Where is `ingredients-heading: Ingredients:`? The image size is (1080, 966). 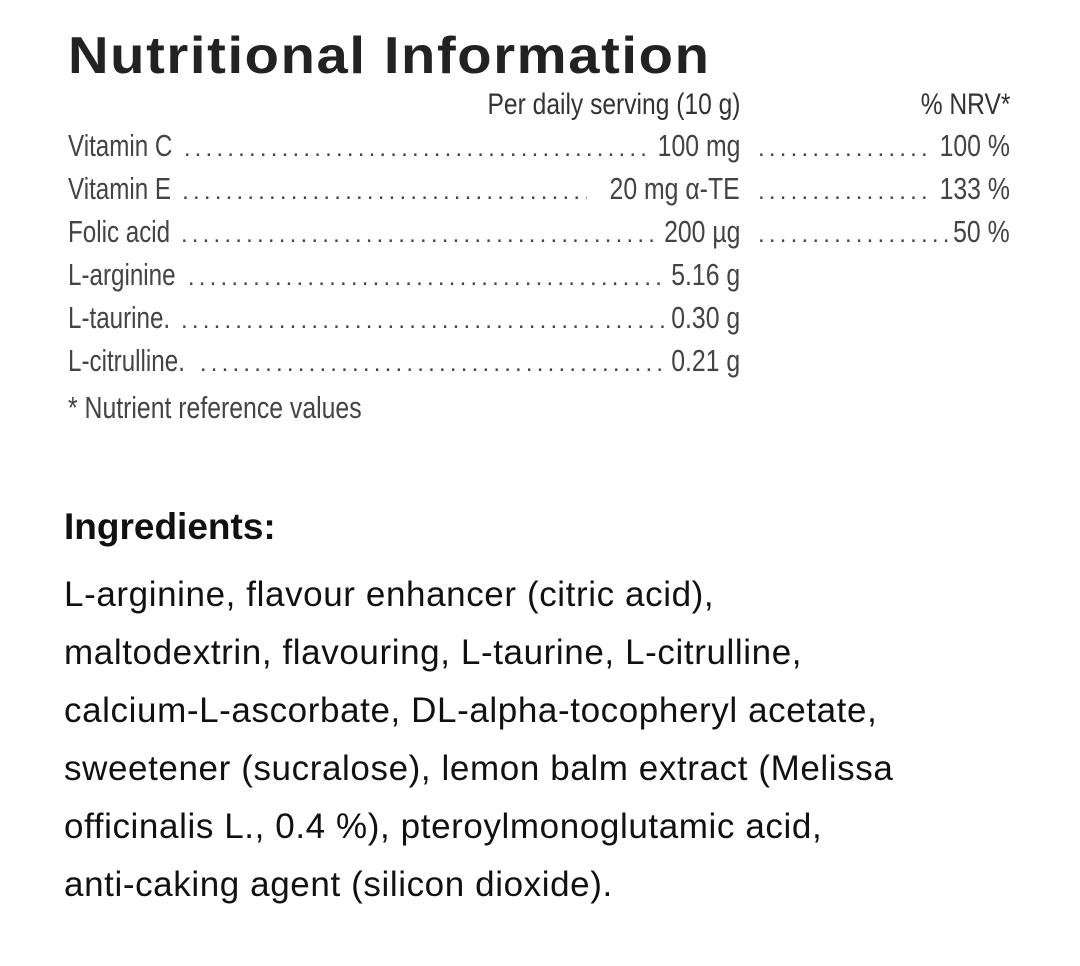 ingredients-heading: Ingredients: is located at coordinates (170, 526).